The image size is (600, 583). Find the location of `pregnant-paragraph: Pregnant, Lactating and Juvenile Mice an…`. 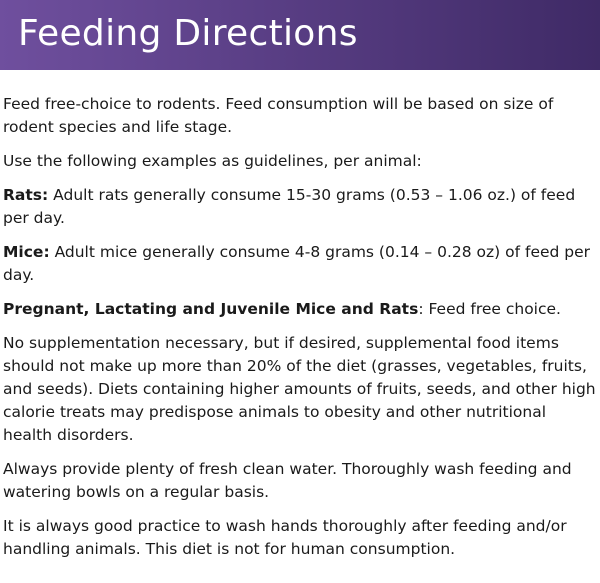

pregnant-paragraph: Pregnant, Lactating and Juvenile Mice an… is located at coordinates (300, 309).